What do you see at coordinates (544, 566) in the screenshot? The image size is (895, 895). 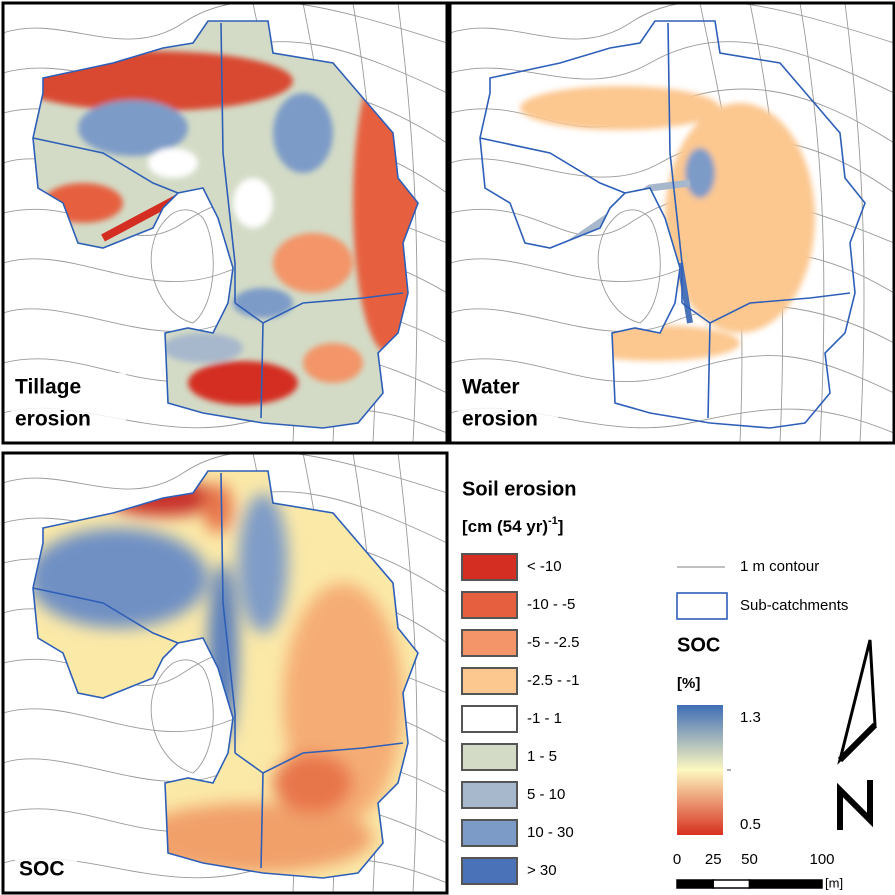 I see `class-label: < -10` at bounding box center [544, 566].